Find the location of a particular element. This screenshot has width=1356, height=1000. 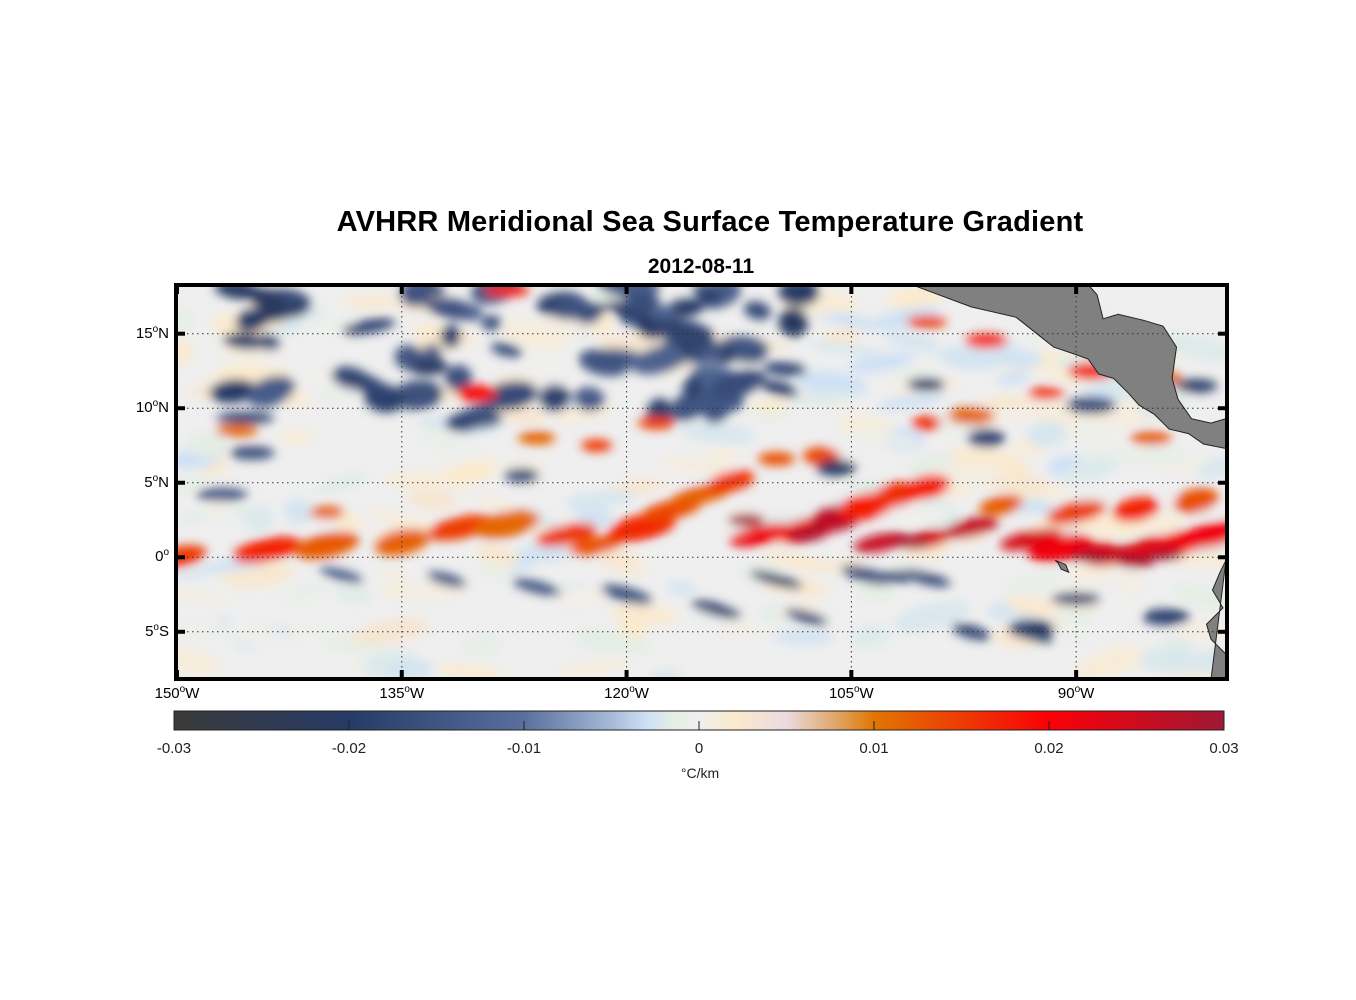

tick-degrees: 120 is located at coordinates (617, 693).